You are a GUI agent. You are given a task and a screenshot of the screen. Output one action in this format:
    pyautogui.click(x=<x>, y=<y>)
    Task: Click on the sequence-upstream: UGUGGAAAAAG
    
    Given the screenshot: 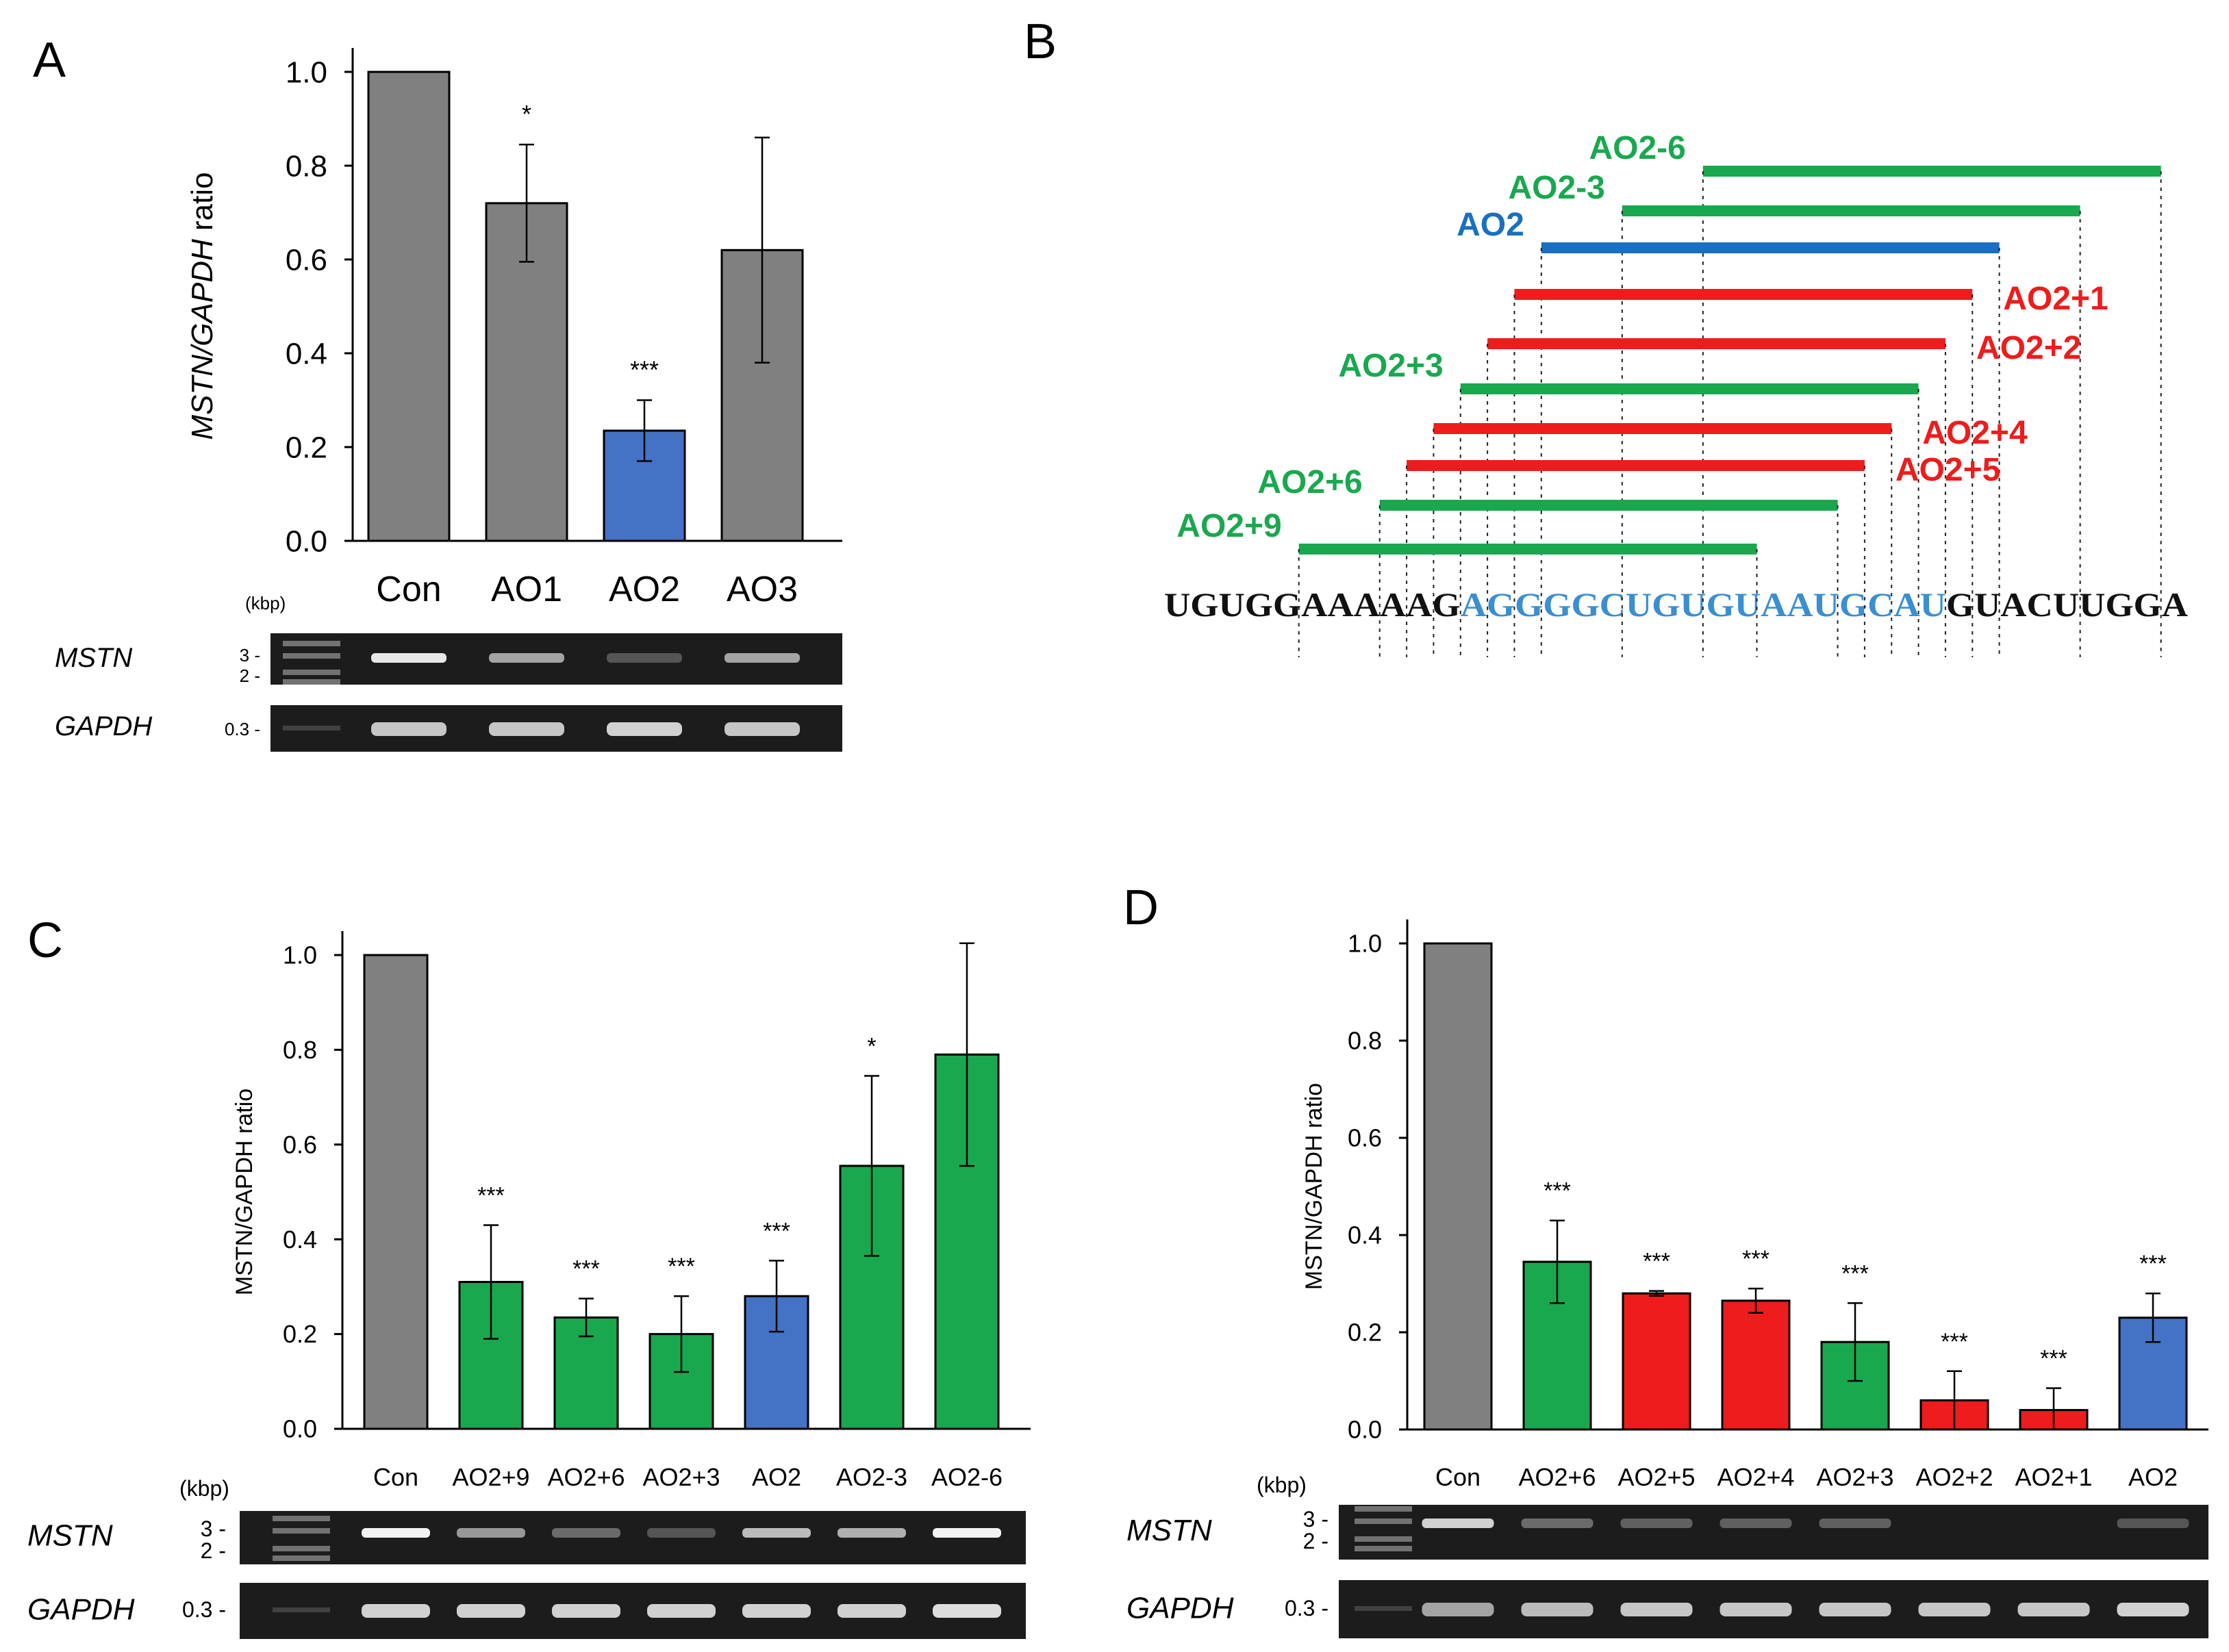 What is the action you would take?
    pyautogui.click(x=1312, y=604)
    